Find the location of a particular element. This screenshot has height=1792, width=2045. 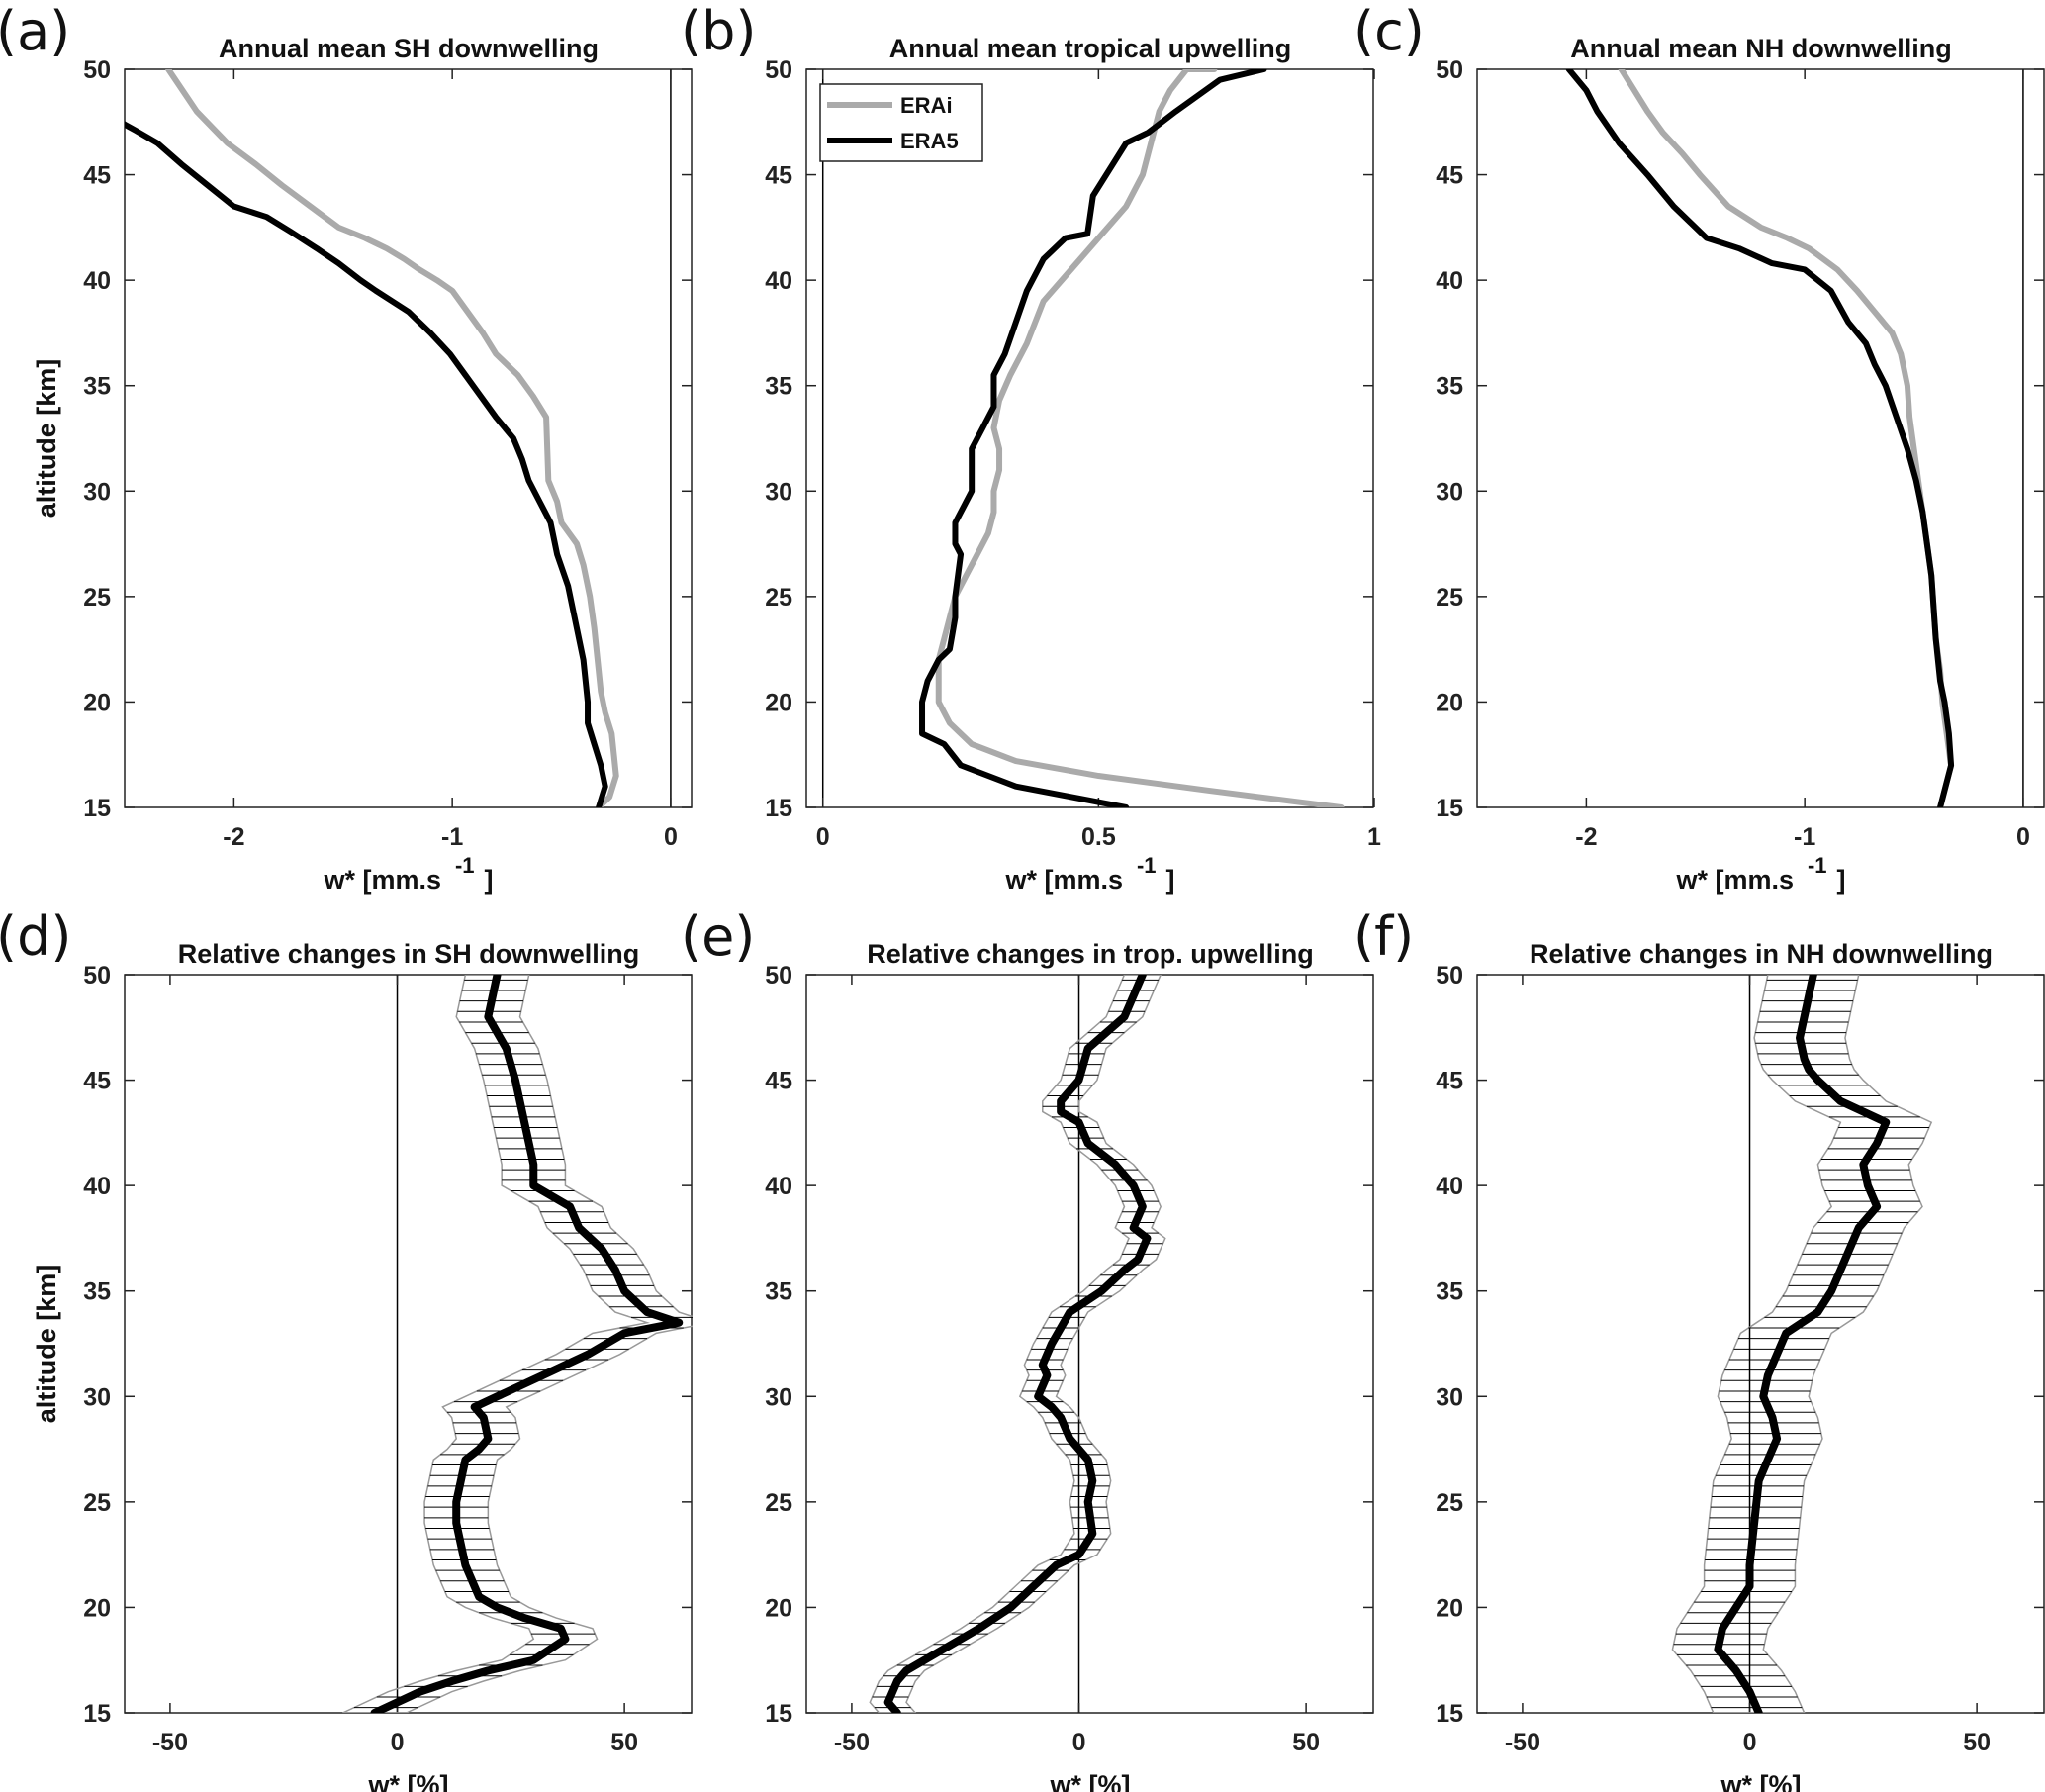

x-tick-label: 0.5 is located at coordinates (1098, 837).